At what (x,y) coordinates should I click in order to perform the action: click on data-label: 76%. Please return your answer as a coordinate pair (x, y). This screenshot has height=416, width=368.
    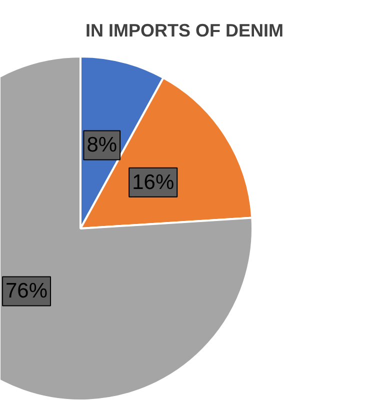
    Looking at the image, I should click on (26, 291).